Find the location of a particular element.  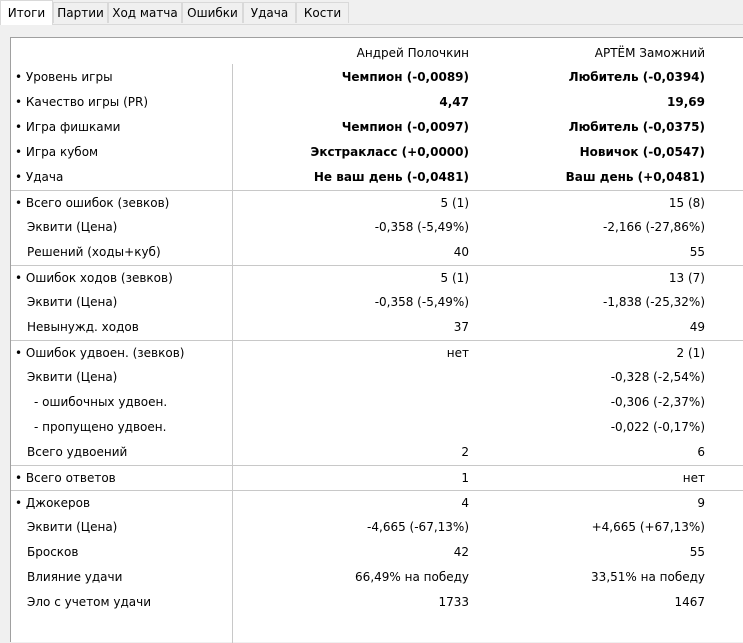

row-label: • Игра кубом is located at coordinates (57, 152).